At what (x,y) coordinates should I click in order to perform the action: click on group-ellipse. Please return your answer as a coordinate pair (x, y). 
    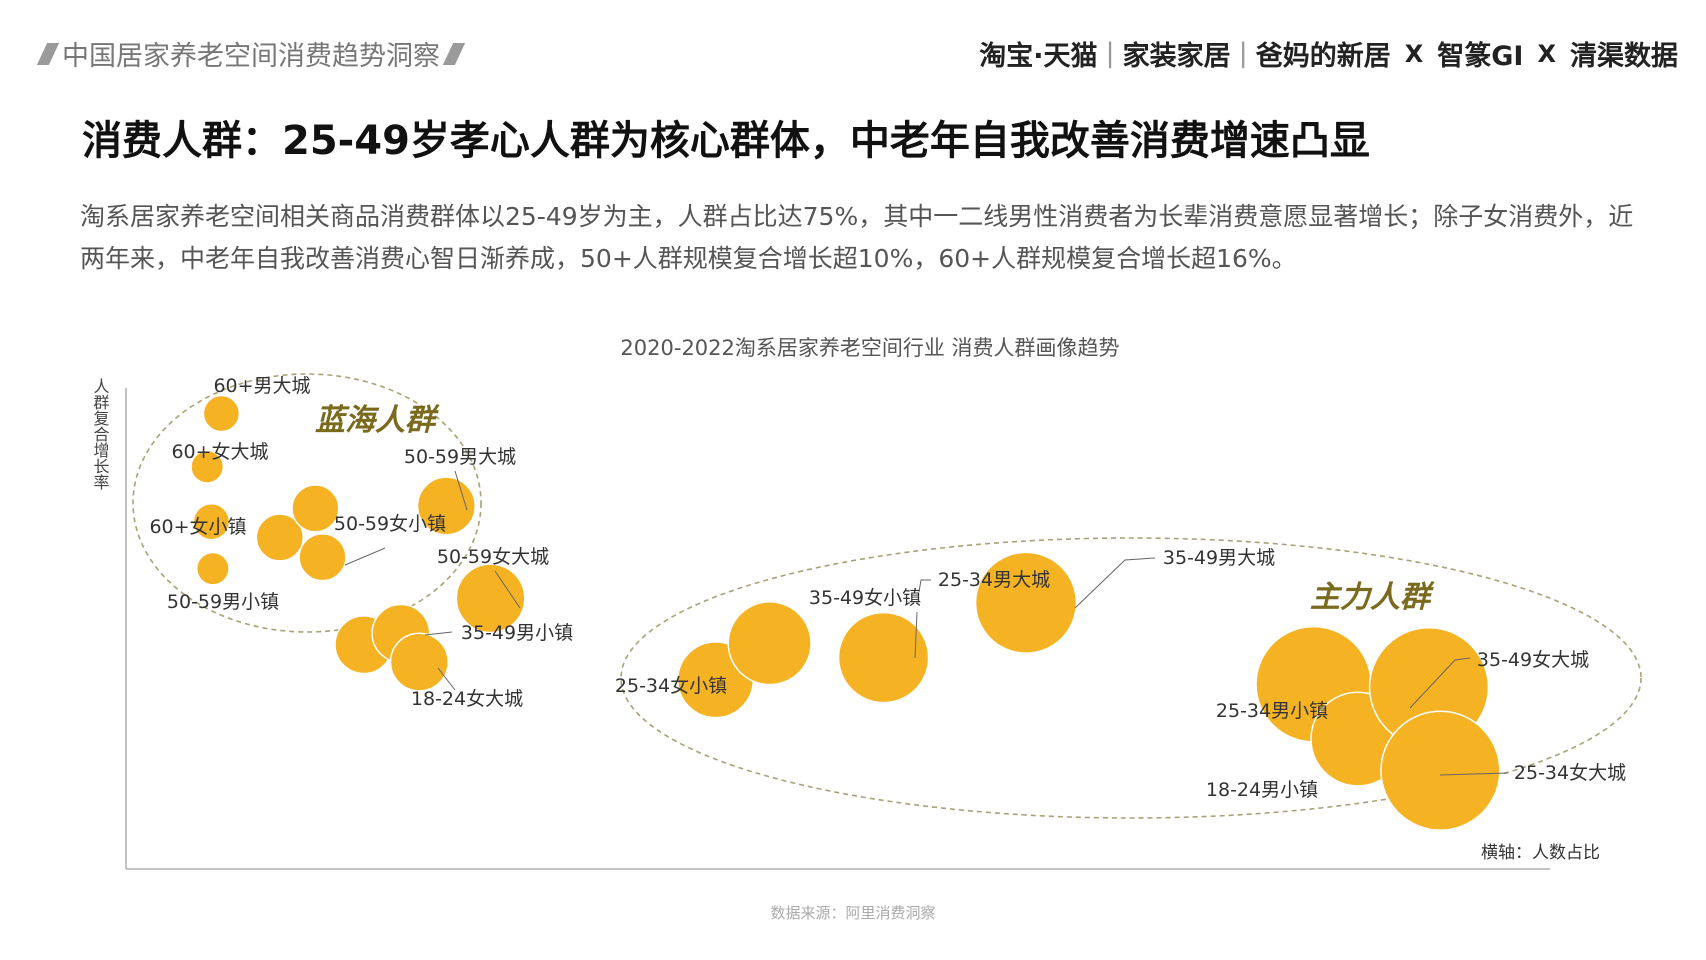
    Looking at the image, I should click on (307, 503).